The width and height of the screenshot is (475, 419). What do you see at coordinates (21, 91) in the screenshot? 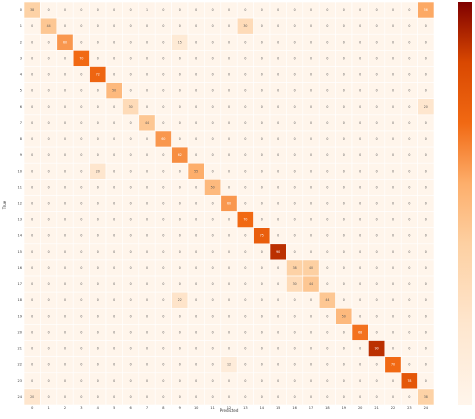
I see `y-tick-label: 5` at bounding box center [21, 91].